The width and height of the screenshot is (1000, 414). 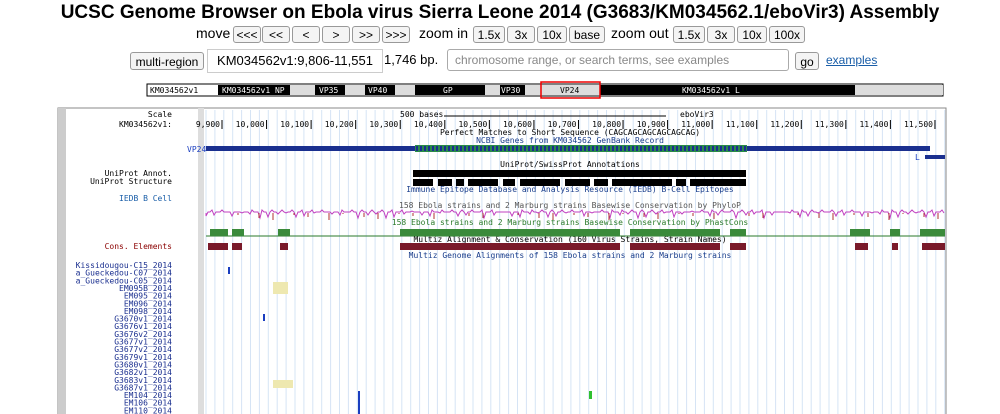 I want to click on nav-button: <<<, so click(x=247, y=34).